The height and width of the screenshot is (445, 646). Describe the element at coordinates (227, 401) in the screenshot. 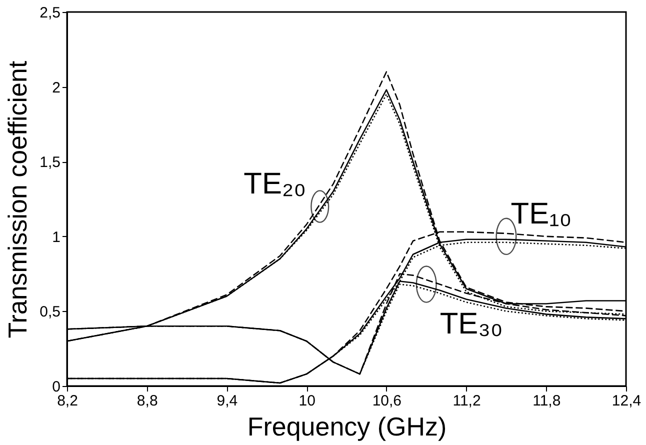

I see `x-tick-label: 9,4` at that location.